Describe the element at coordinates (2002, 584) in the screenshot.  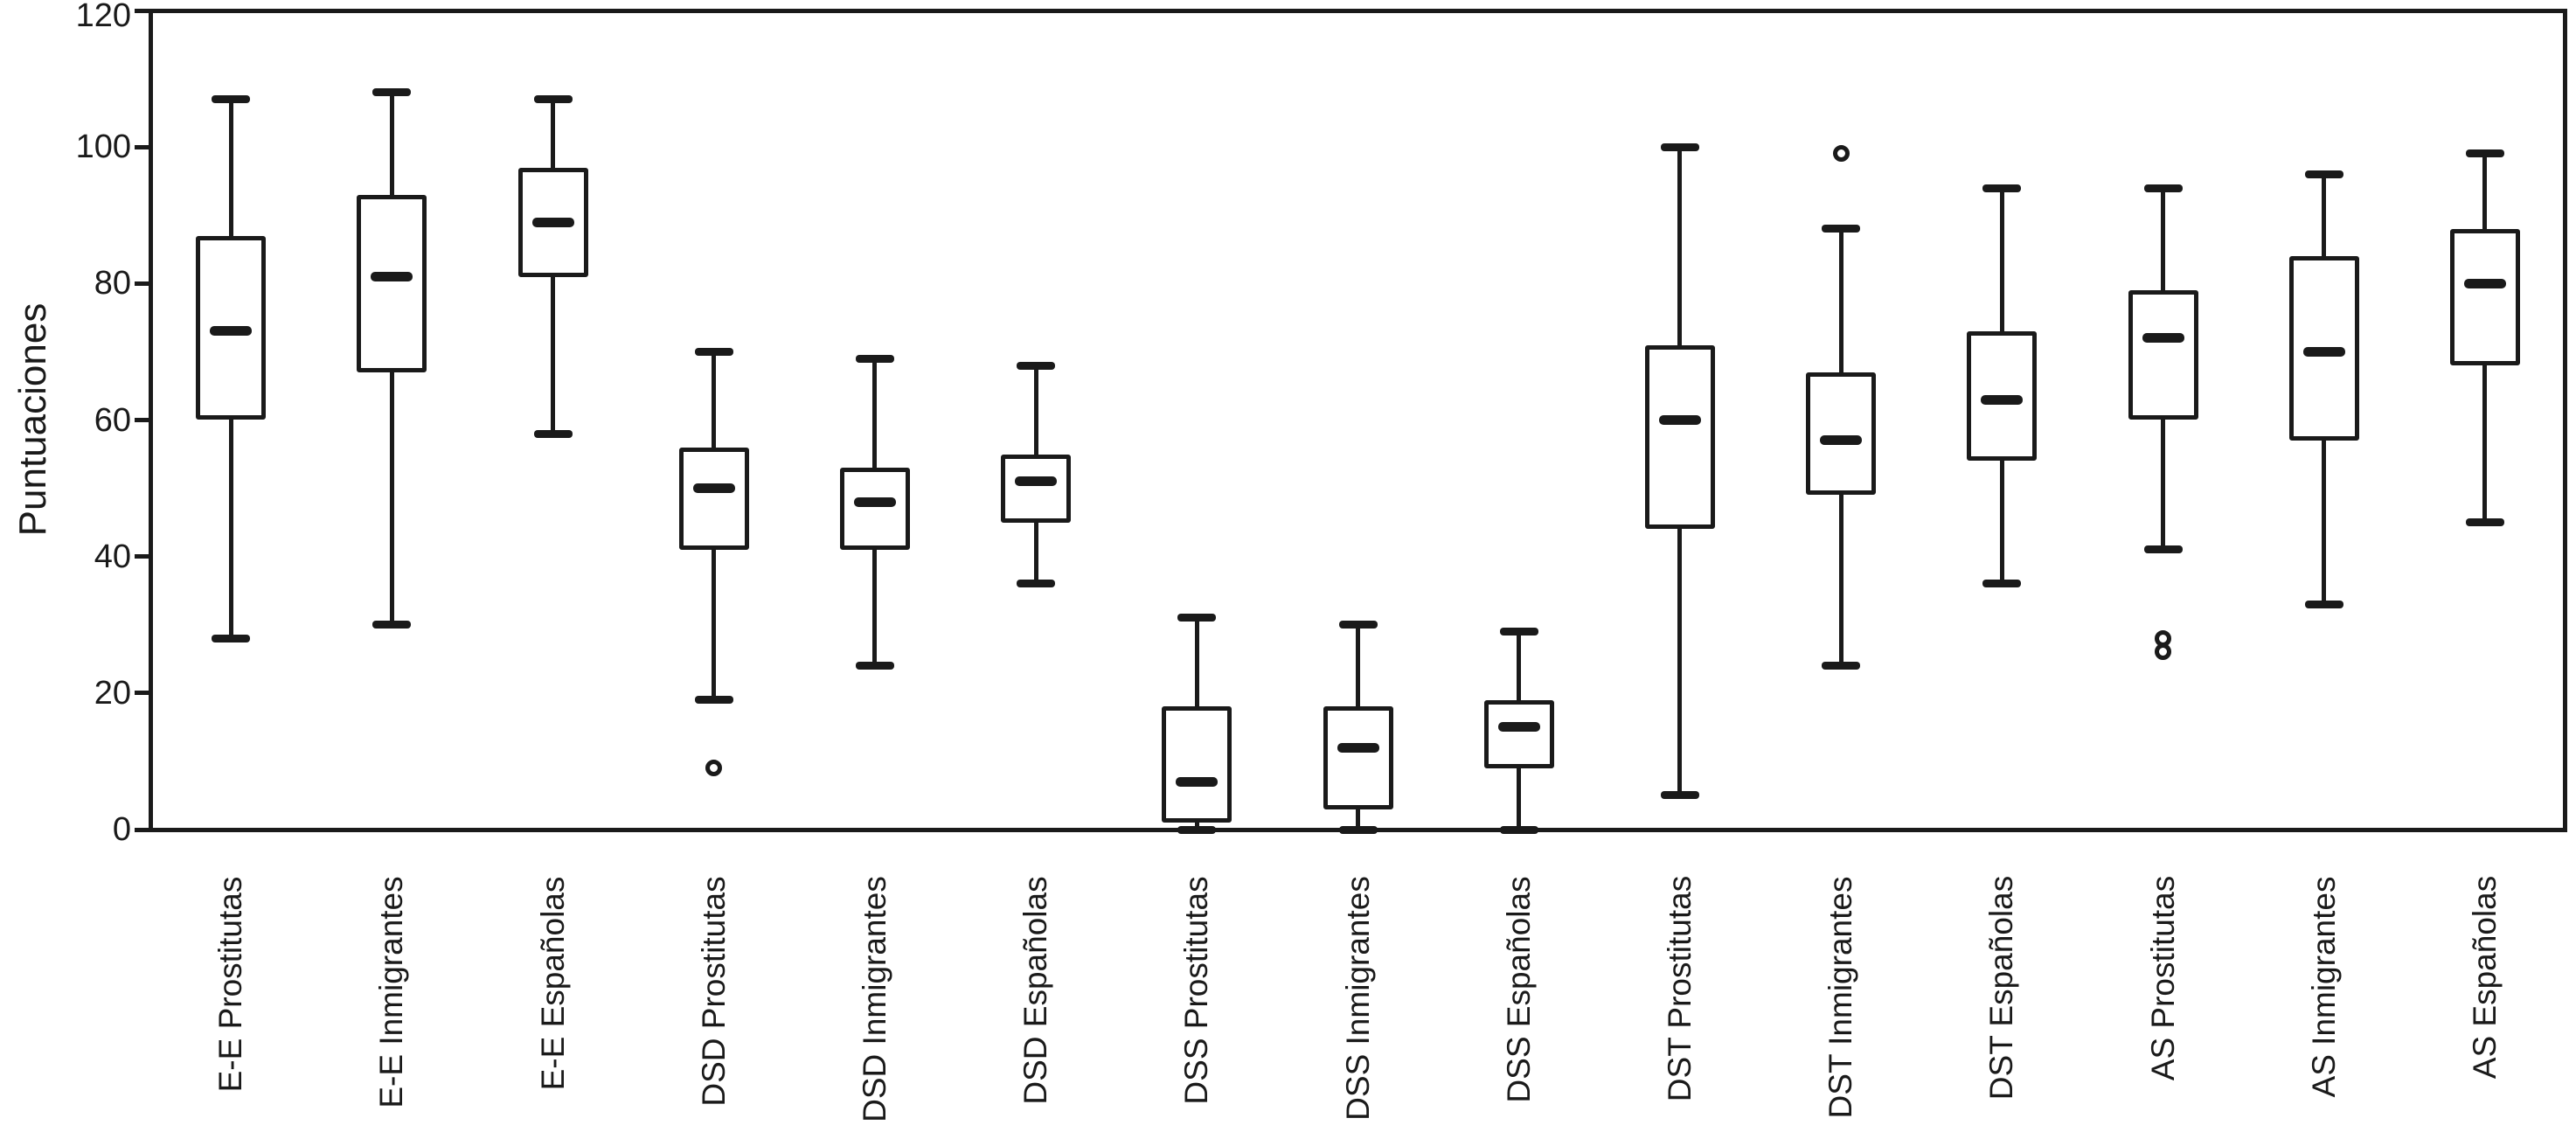
I see `whisker-cap-min-dst-espa-olas` at that location.